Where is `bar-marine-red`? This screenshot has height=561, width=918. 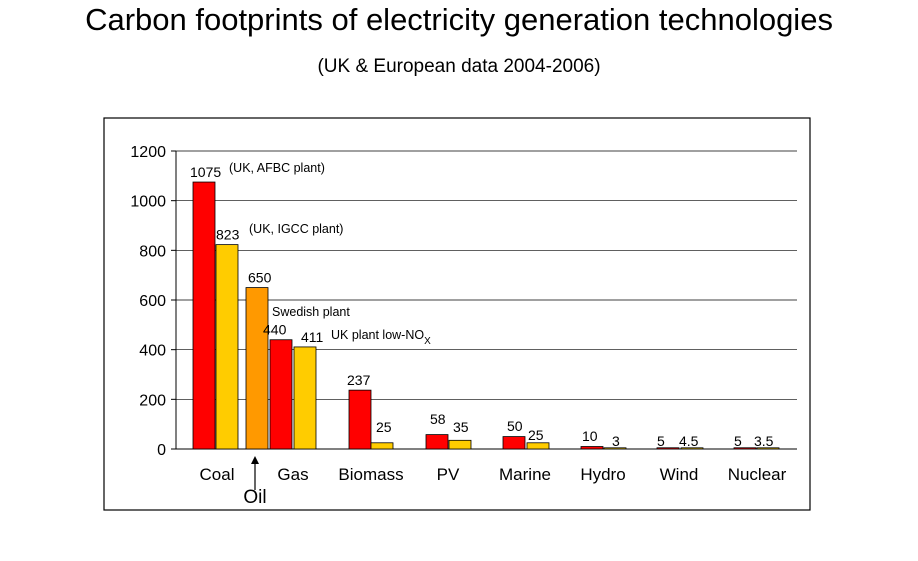 bar-marine-red is located at coordinates (514, 443).